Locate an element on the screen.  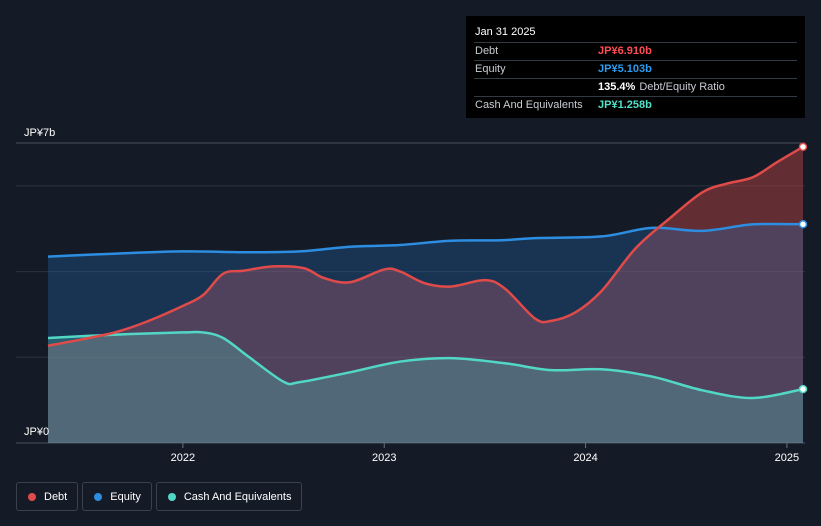
point-cash-and-equivalents is located at coordinates (803, 389).